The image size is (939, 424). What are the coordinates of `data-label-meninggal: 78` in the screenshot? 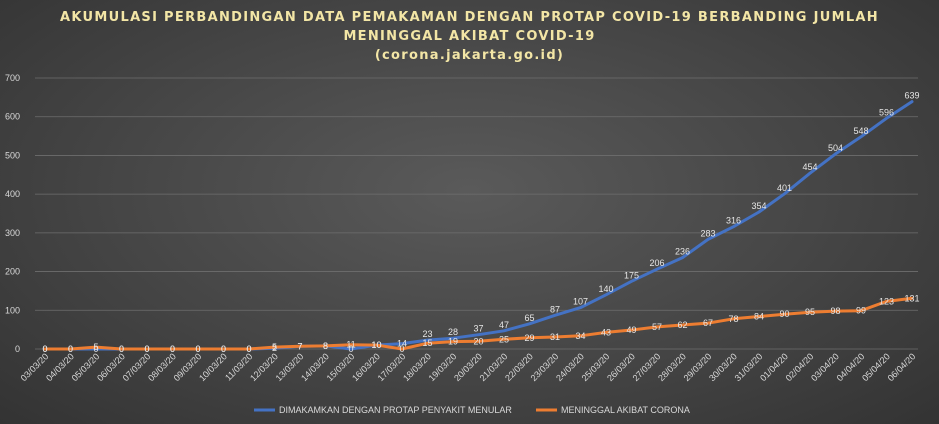 It's located at (733, 319).